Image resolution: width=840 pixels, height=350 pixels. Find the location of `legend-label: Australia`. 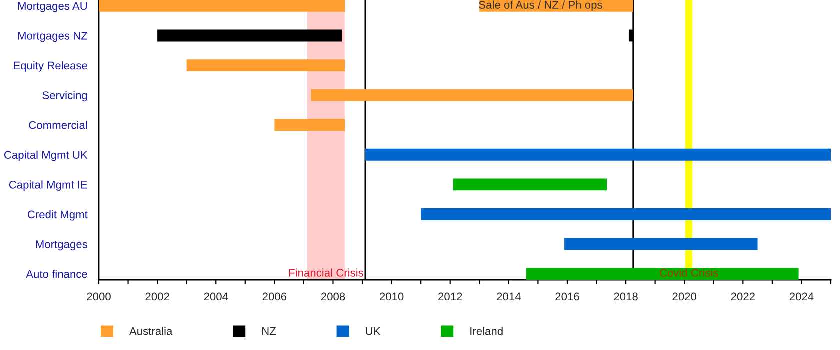

legend-label: Australia is located at coordinates (151, 331).